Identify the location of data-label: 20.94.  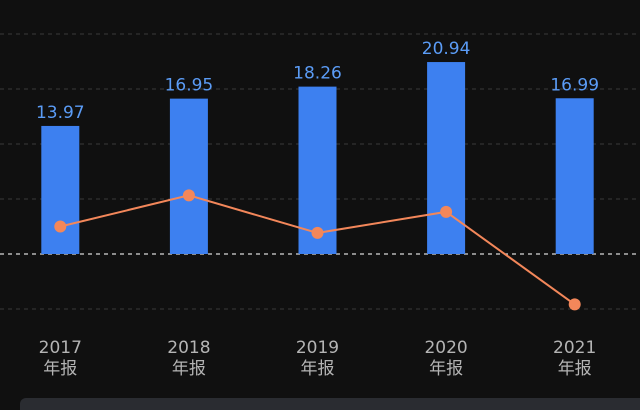
(446, 49).